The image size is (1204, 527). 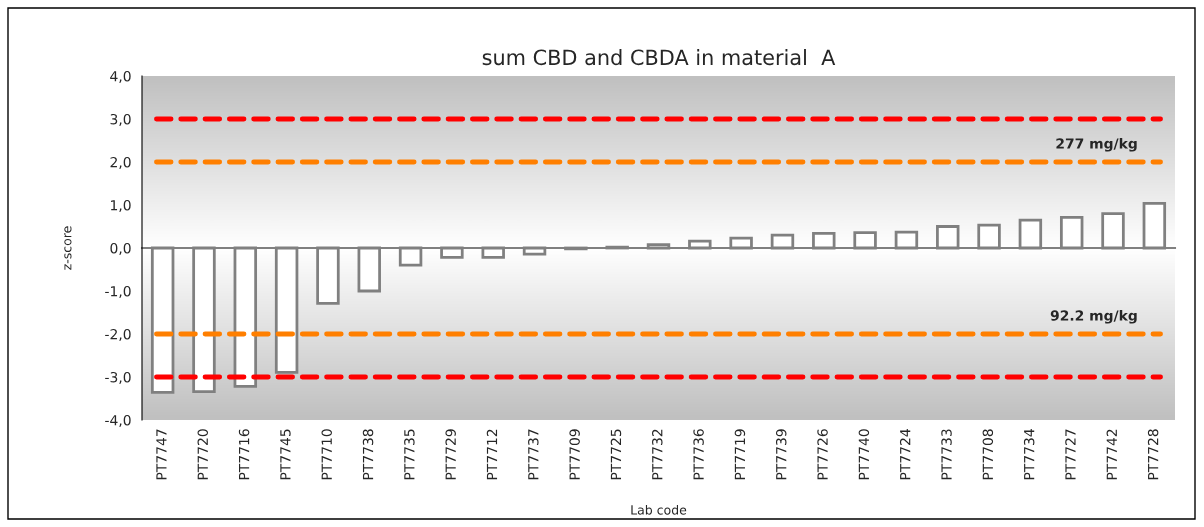 I want to click on x-tick-label: PT7747, so click(x=161, y=454).